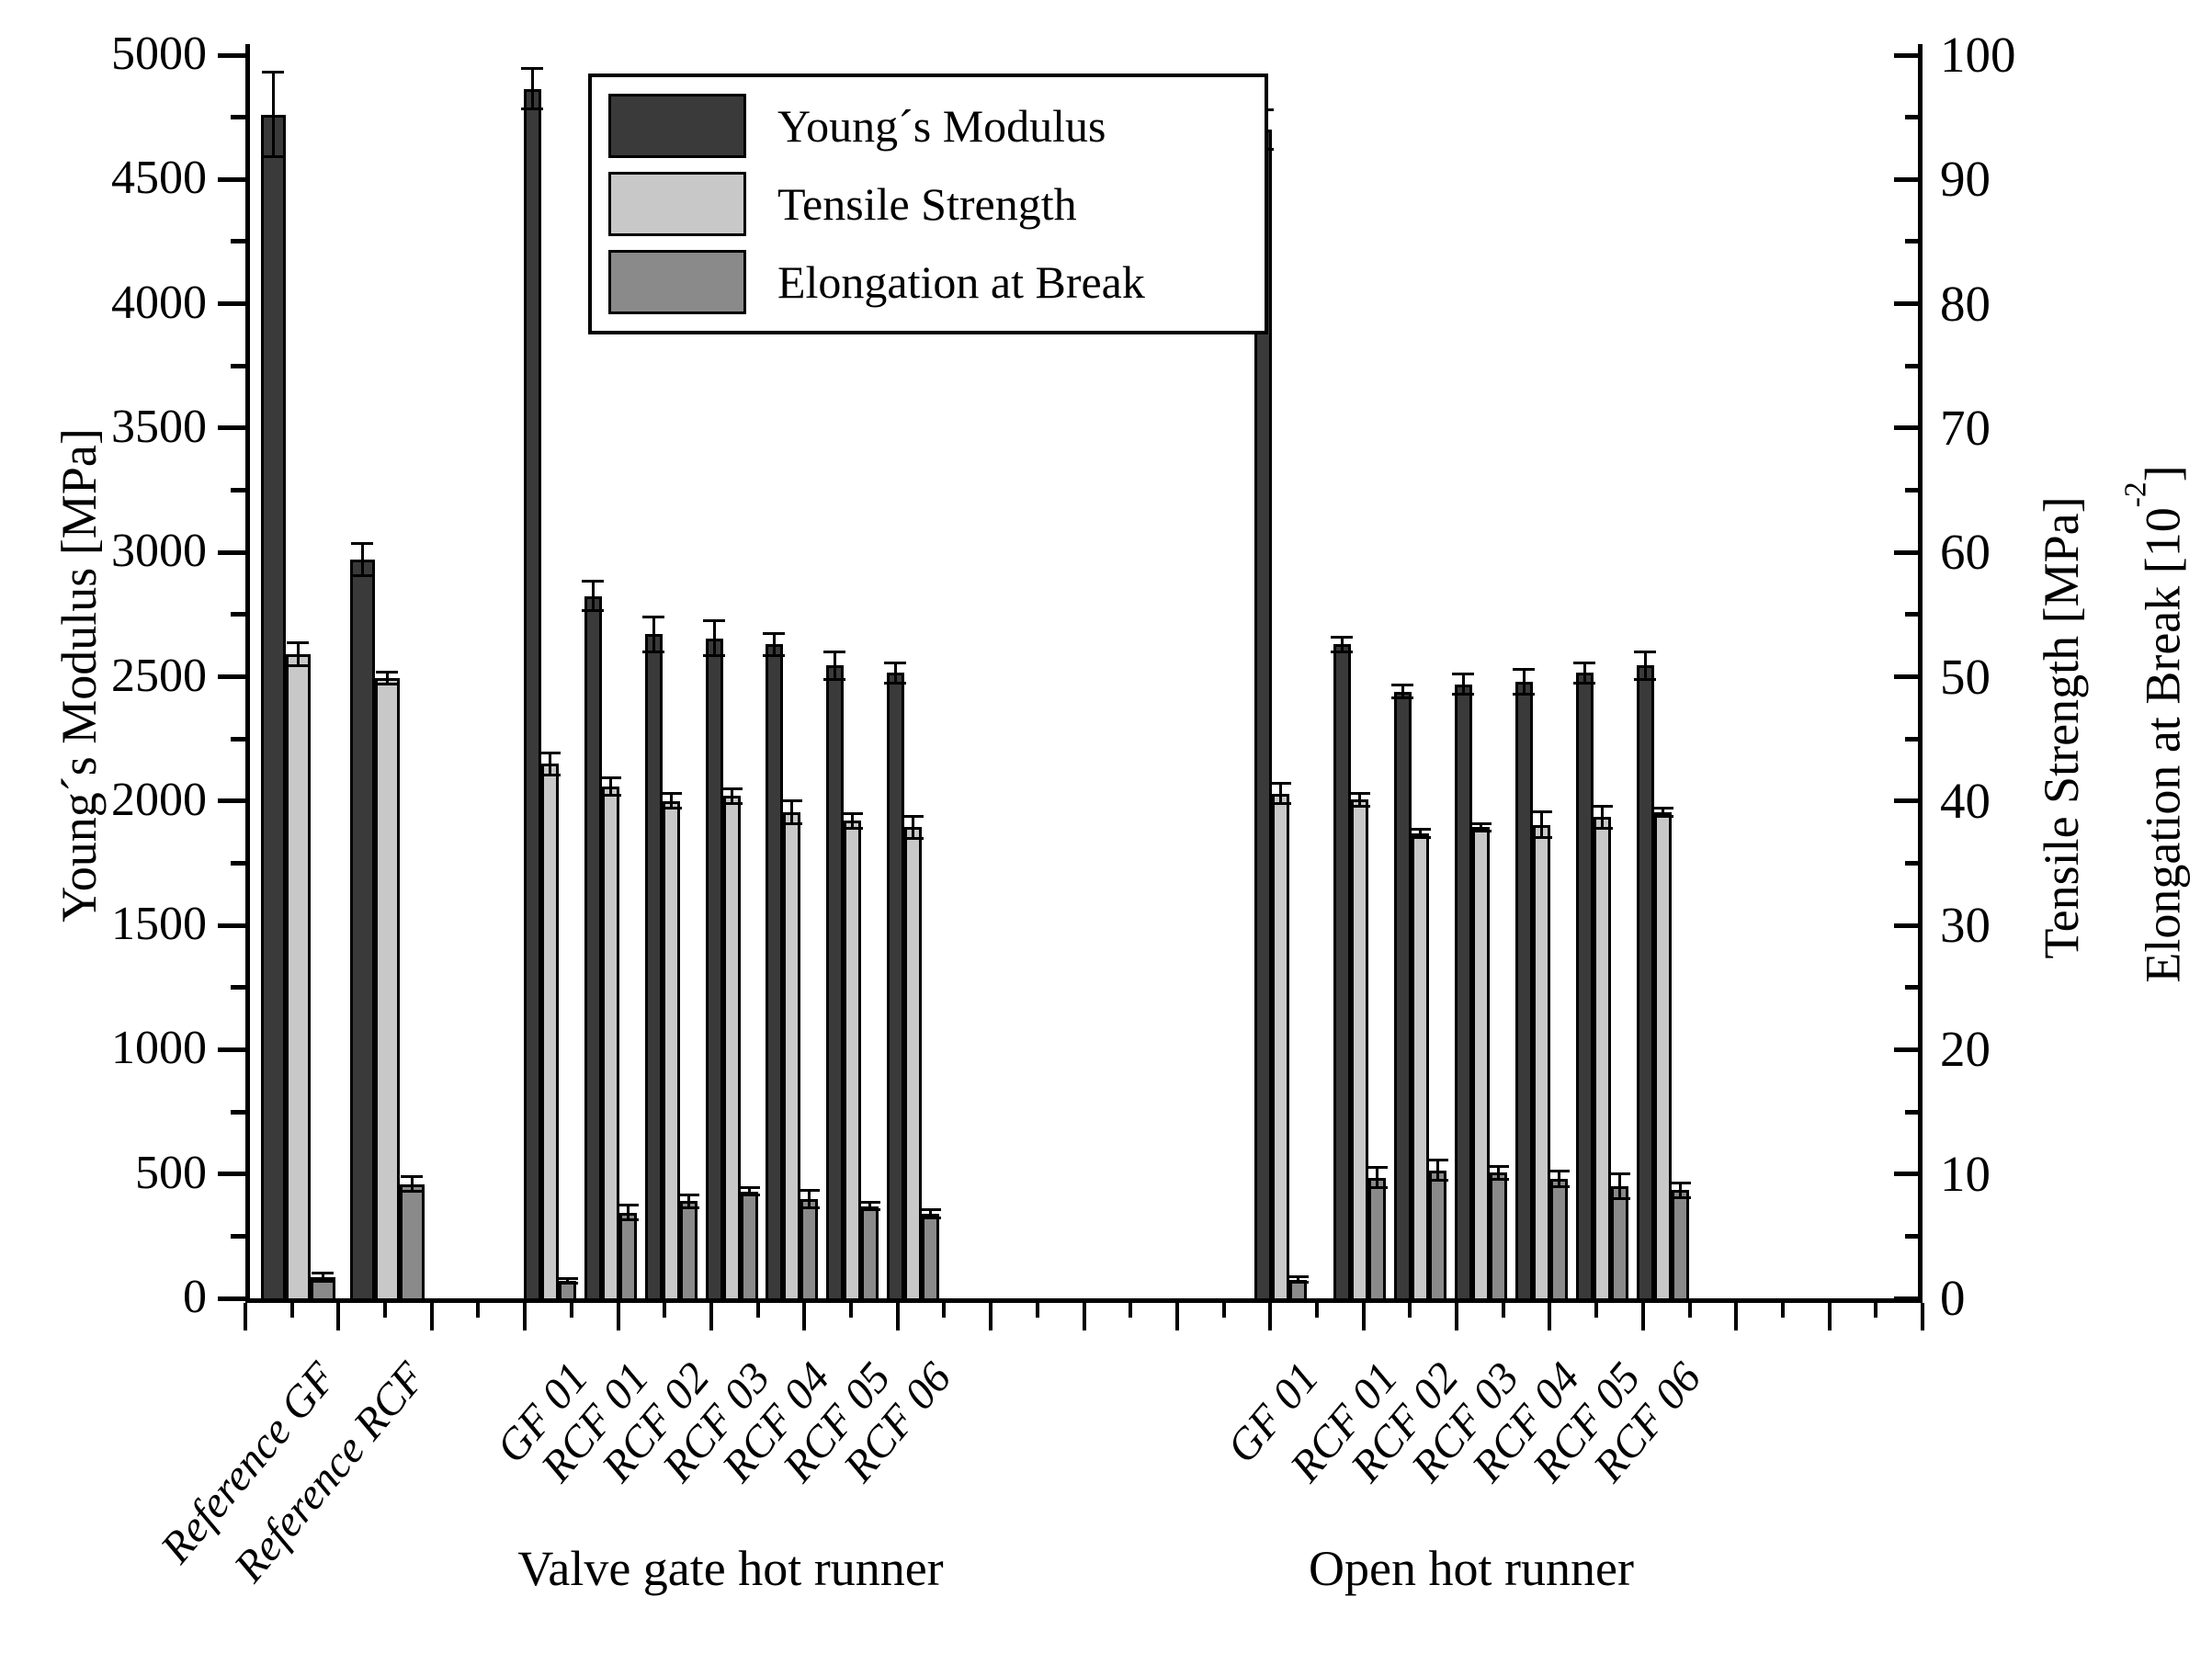  What do you see at coordinates (171, 1172) in the screenshot?
I see `y-axis-left-tick-label: 500` at bounding box center [171, 1172].